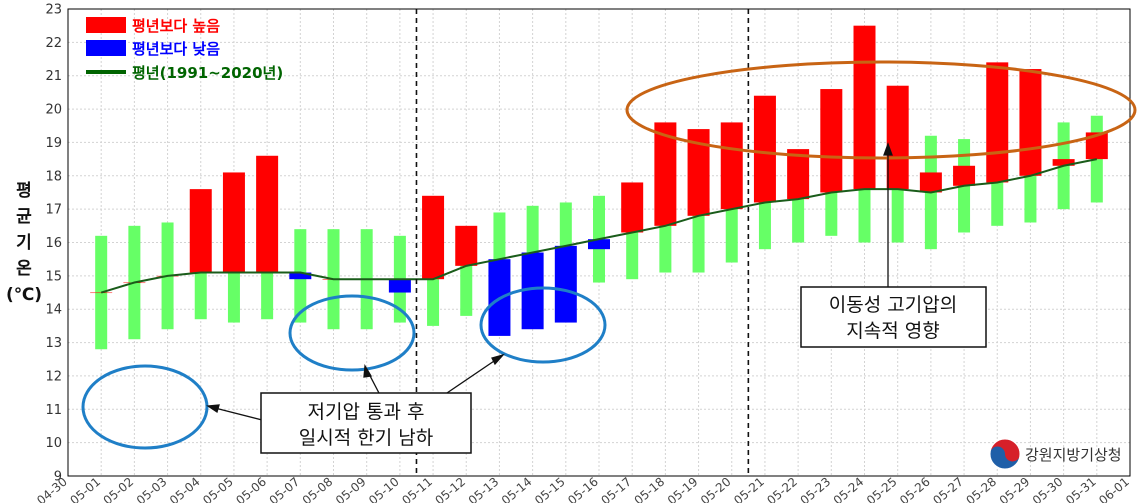 The height and width of the screenshot is (503, 1138). What do you see at coordinates (782, 489) in the screenshot?
I see `x-tick-label: 05-22` at bounding box center [782, 489].